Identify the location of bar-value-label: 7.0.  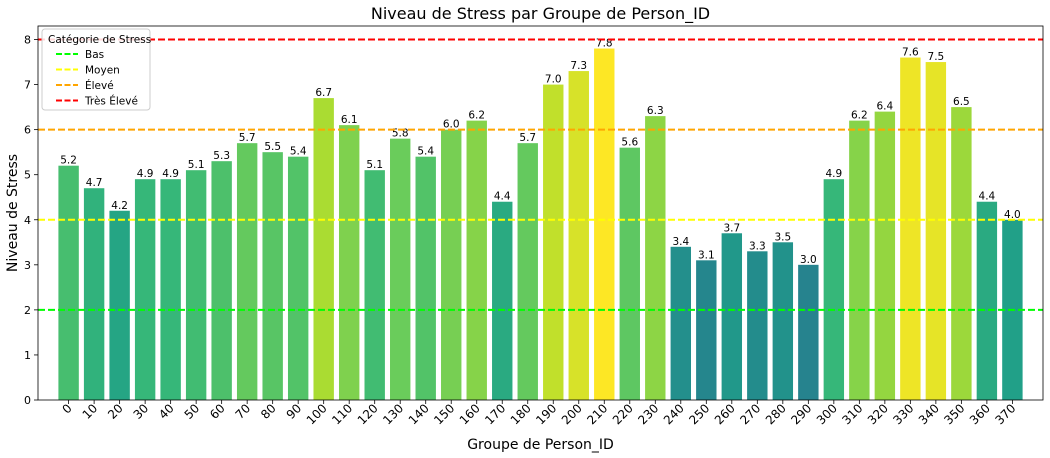
(553, 80).